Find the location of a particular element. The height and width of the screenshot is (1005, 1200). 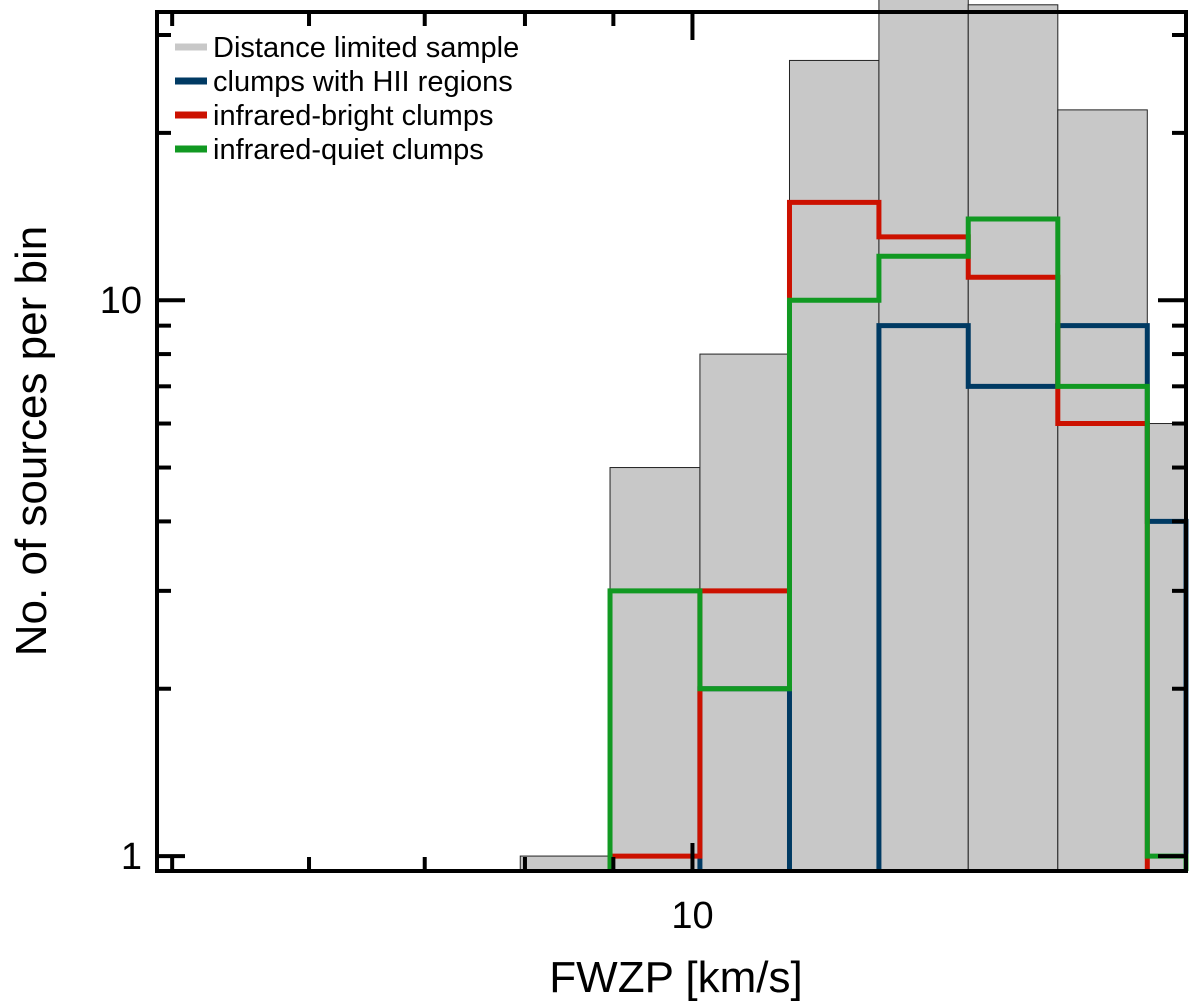

legend-label: infrared-bright clumps is located at coordinates (353, 116).